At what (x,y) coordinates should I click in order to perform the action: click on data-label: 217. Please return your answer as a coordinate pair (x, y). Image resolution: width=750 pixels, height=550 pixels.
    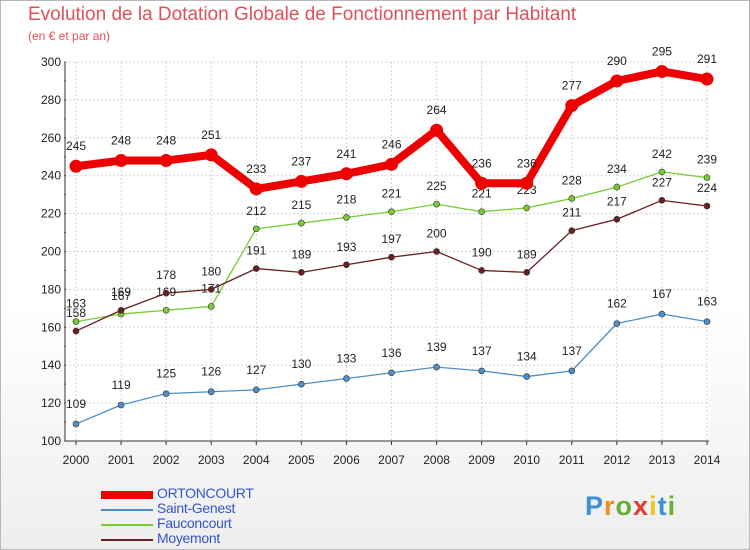
    Looking at the image, I should click on (617, 201).